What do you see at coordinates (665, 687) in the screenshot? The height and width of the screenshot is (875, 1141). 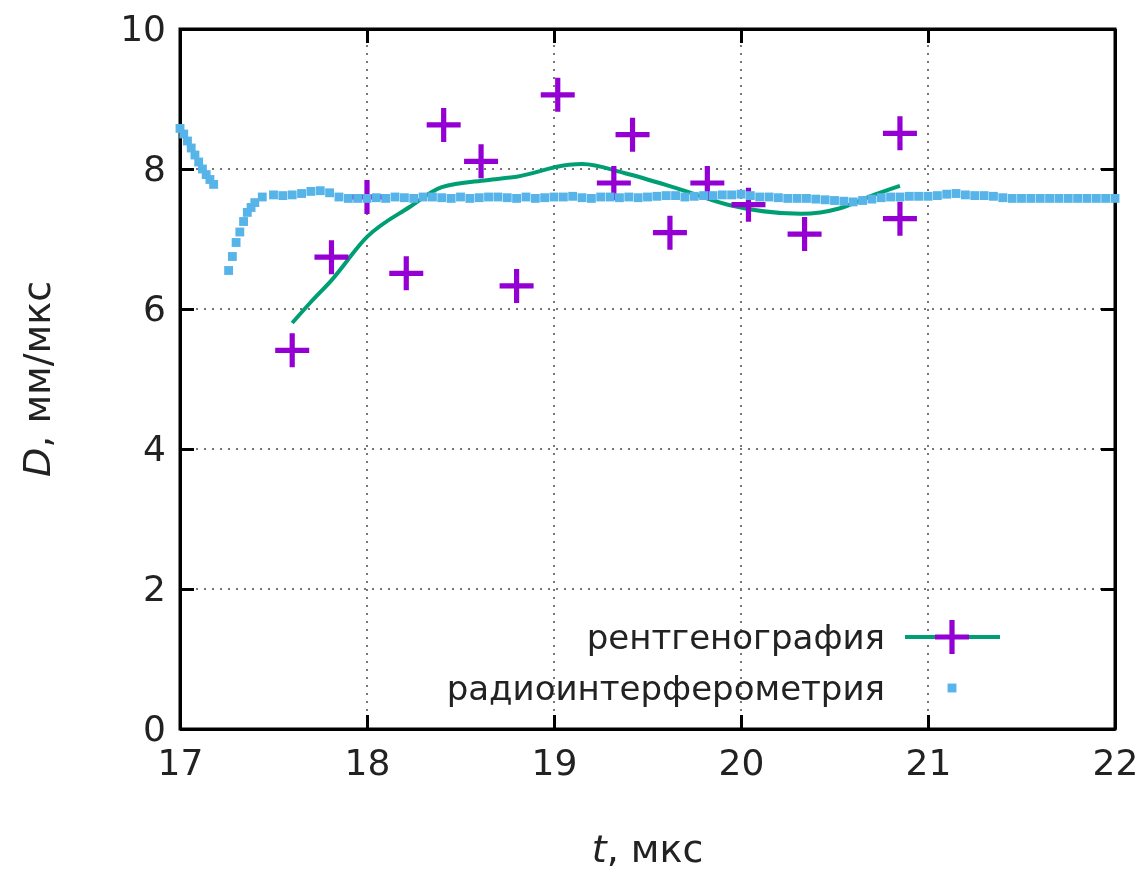 I see `legend-label: радиоинтерферометрия` at bounding box center [665, 687].